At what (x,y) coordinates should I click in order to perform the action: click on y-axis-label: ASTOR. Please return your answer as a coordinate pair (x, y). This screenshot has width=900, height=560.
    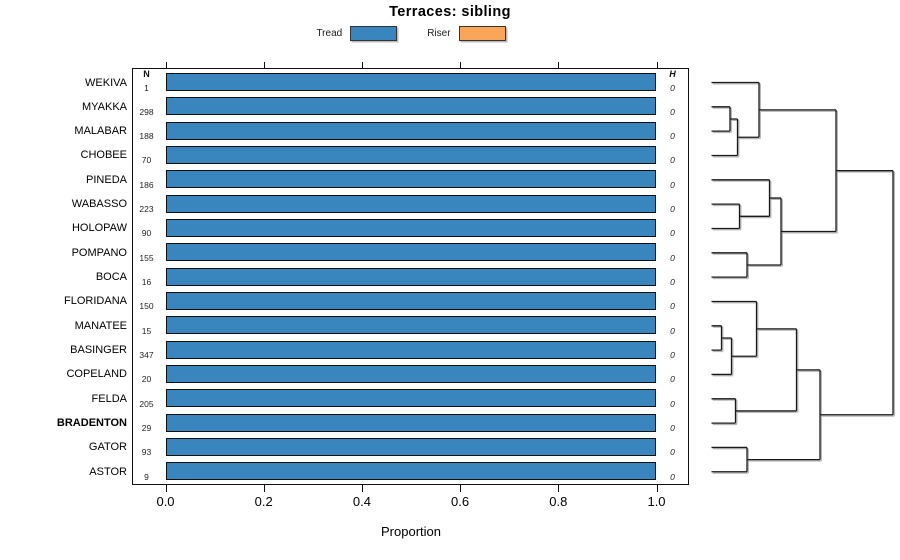
    Looking at the image, I should click on (108, 471).